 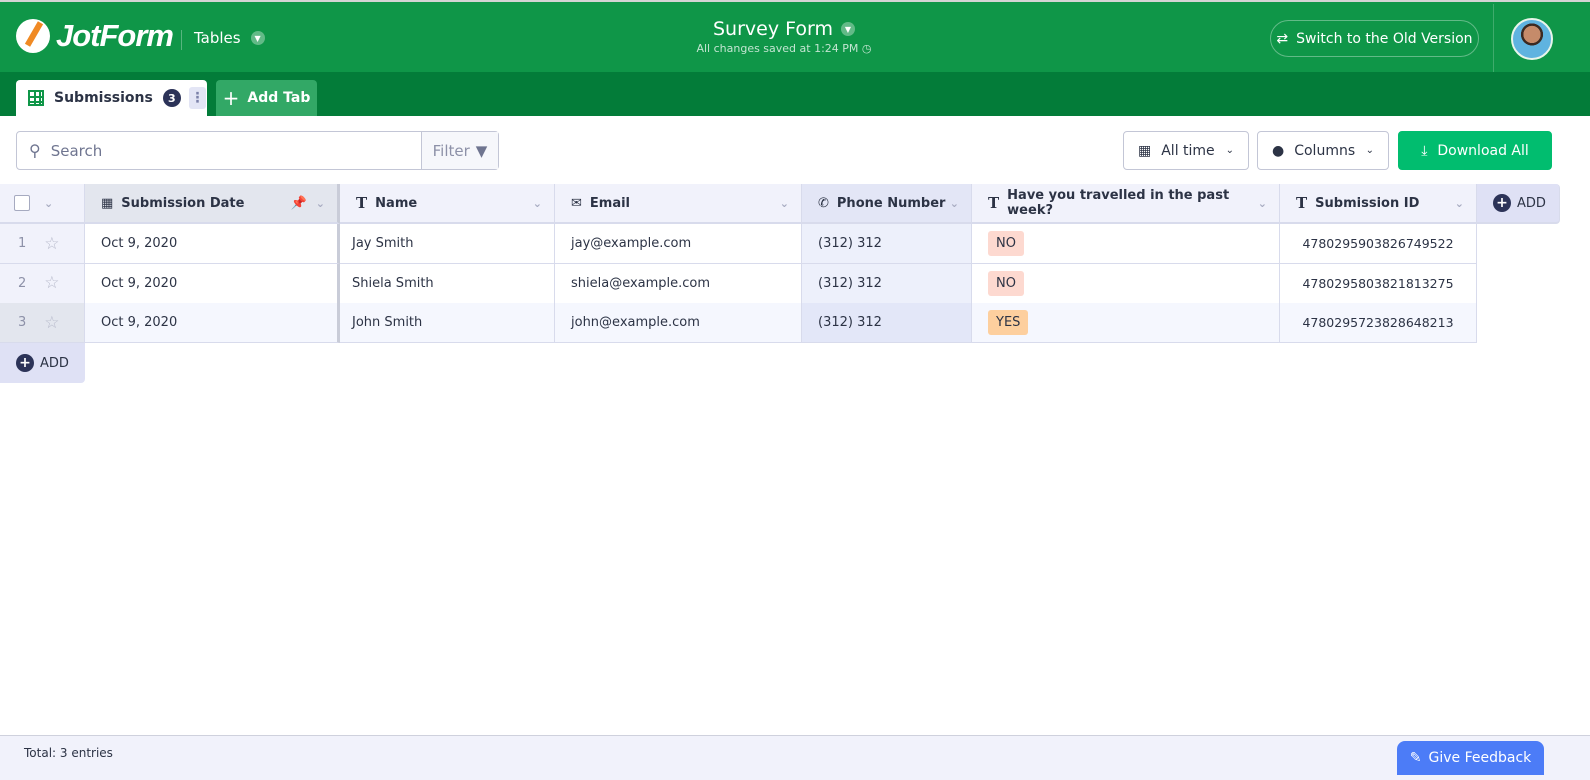 What do you see at coordinates (773, 29) in the screenshot?
I see `form-title-text: Survey Form` at bounding box center [773, 29].